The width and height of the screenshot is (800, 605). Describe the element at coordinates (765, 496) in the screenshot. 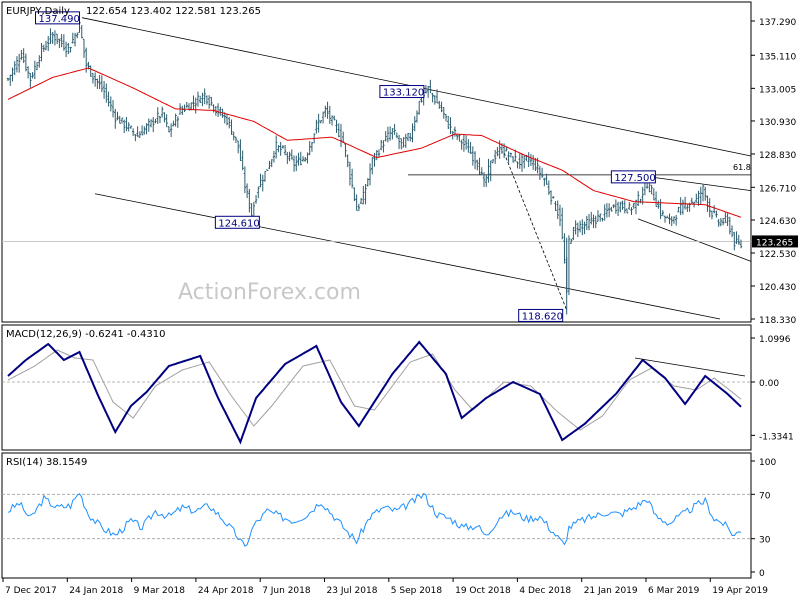

I see `rsi-tick-label: 70` at that location.